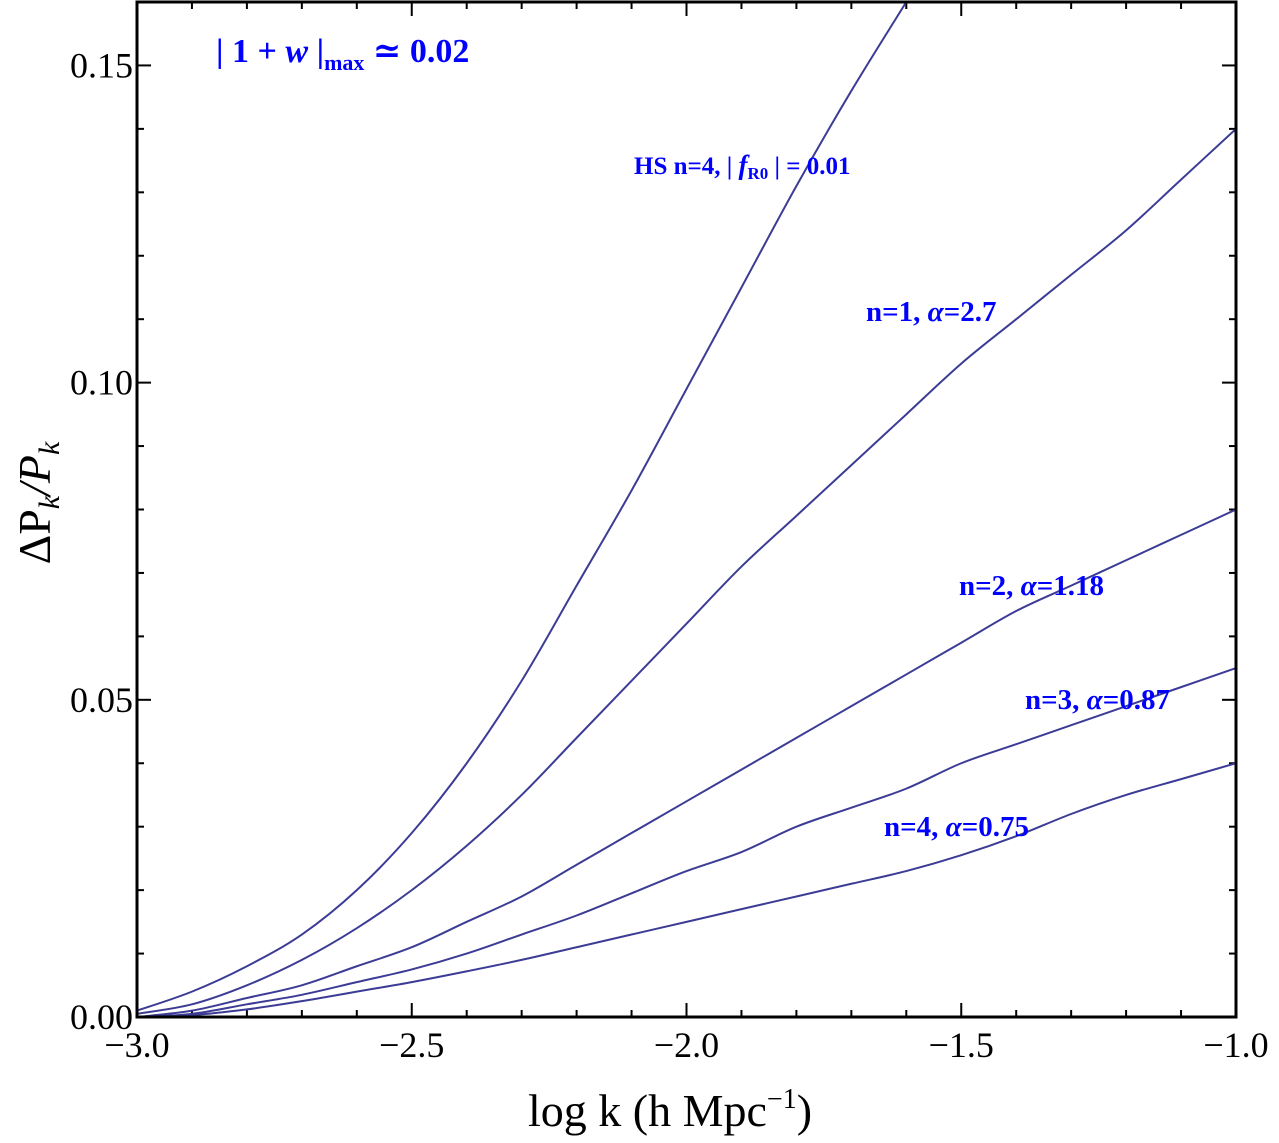 Image resolution: width=1279 pixels, height=1143 pixels. I want to click on annotation-w: w, so click(296, 51).